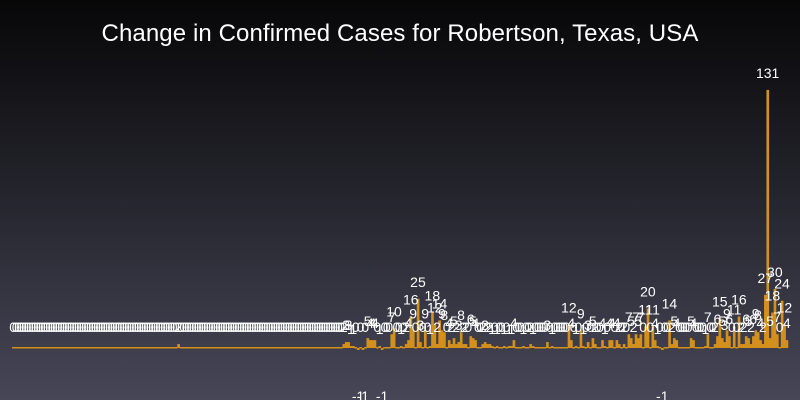  What do you see at coordinates (459, 325) in the screenshot?
I see `bar-value-label: 3` at bounding box center [459, 325].